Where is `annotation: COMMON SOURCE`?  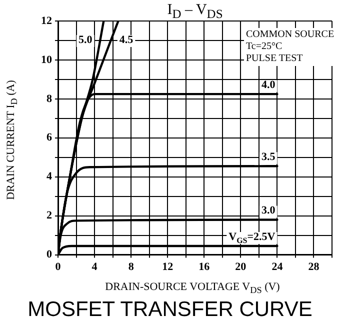
annotation: COMMON SOURCE is located at coordinates (290, 34).